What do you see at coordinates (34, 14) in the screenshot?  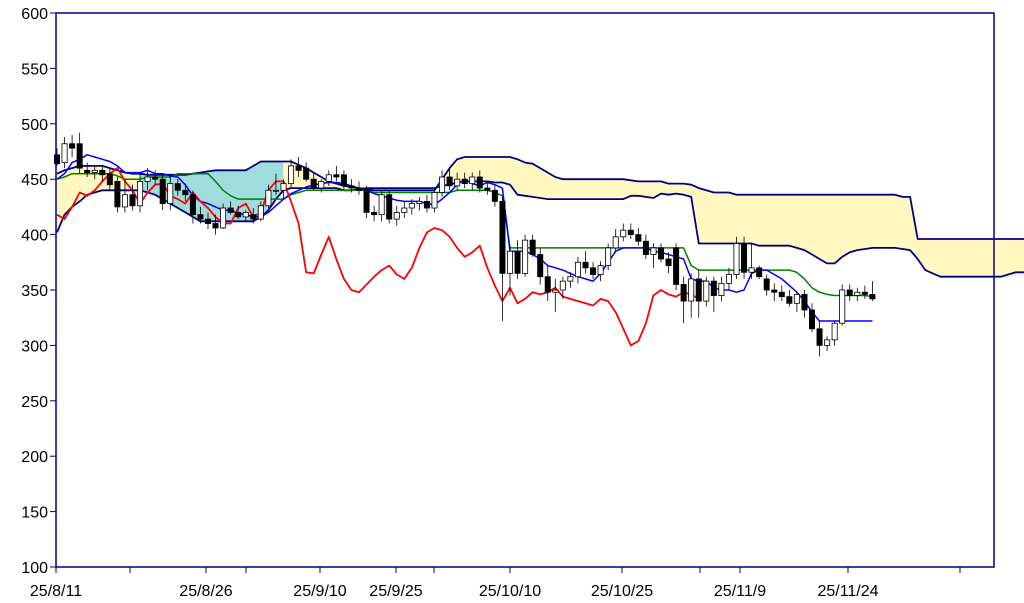 I see `y-tick-label: 600` at bounding box center [34, 14].